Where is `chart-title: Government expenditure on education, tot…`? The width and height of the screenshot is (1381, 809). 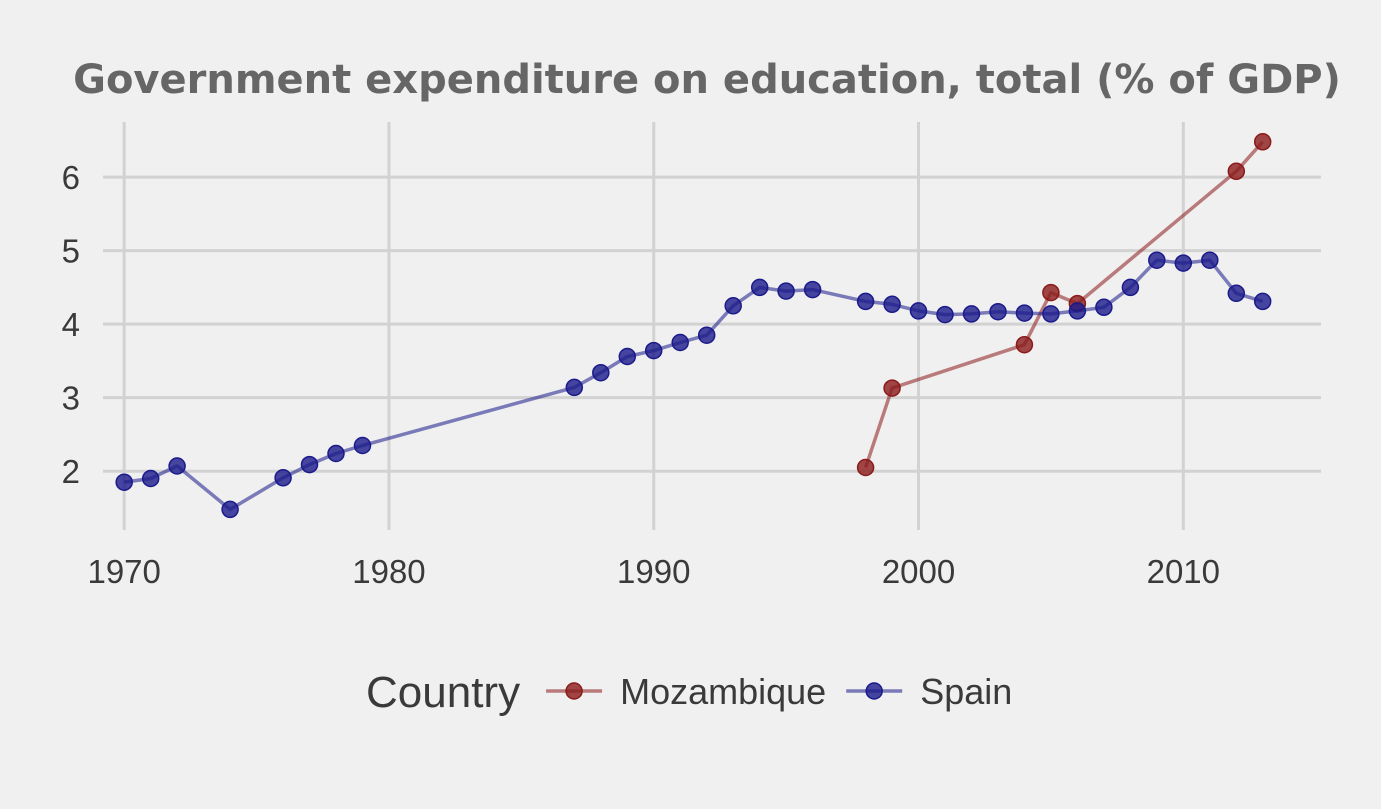 chart-title: Government expenditure on education, tot… is located at coordinates (707, 80).